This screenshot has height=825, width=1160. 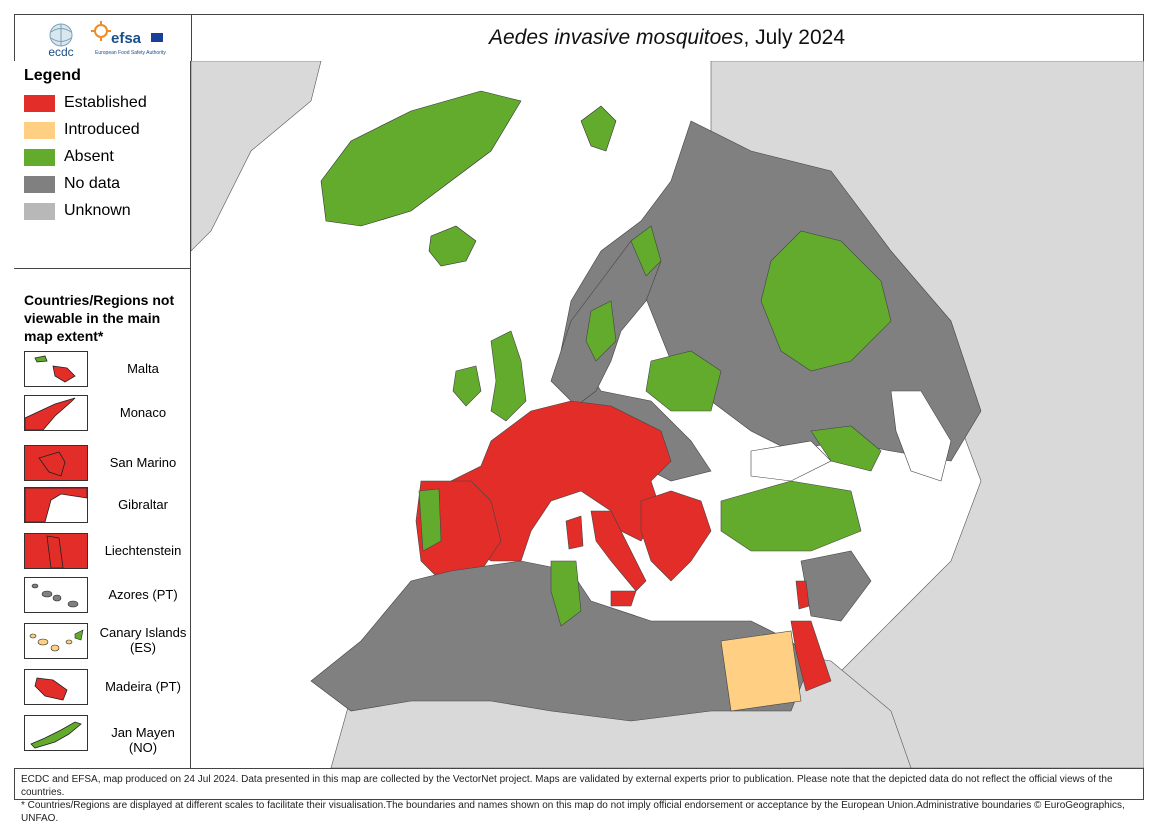 I want to click on ecdc-globe-icon, so click(x=61, y=35).